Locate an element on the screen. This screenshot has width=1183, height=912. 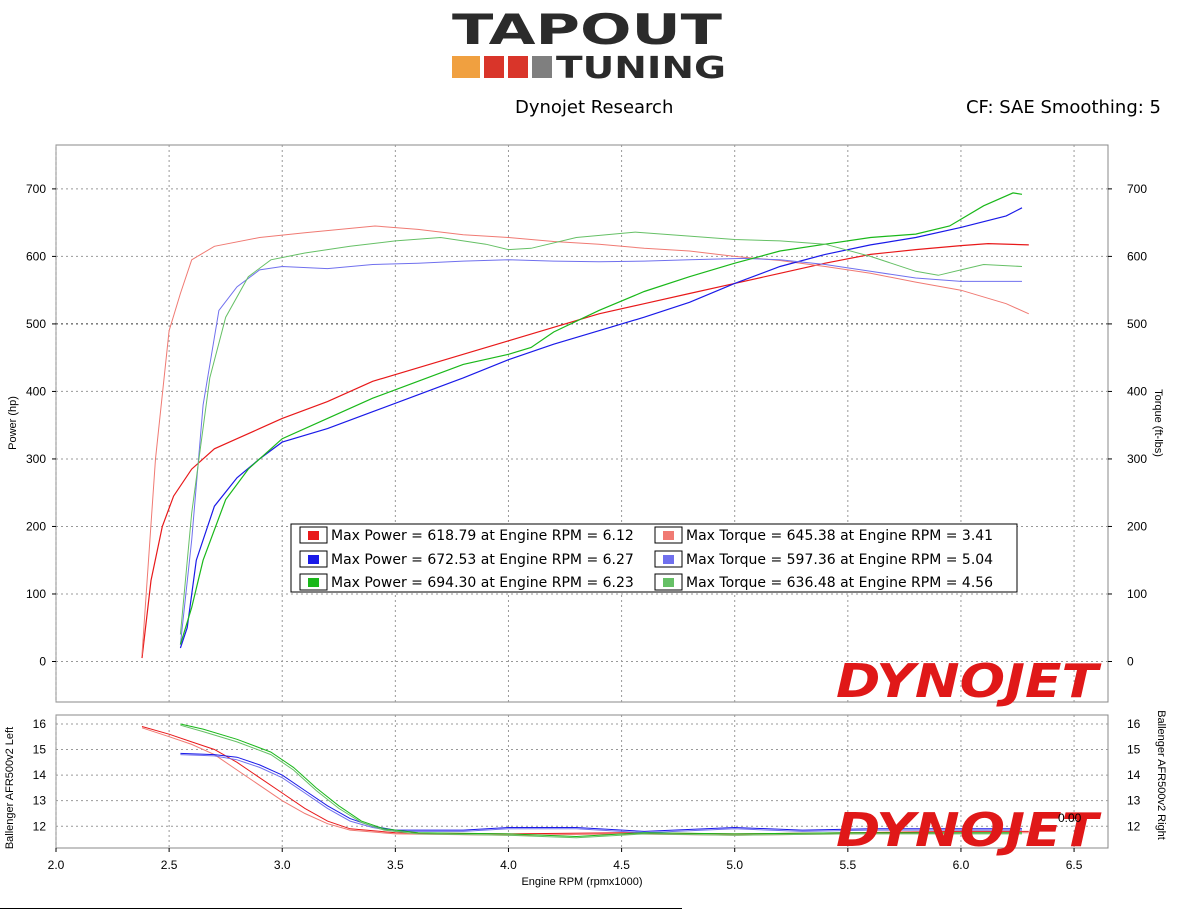
power-tick-label: 0 is located at coordinates (42, 661).